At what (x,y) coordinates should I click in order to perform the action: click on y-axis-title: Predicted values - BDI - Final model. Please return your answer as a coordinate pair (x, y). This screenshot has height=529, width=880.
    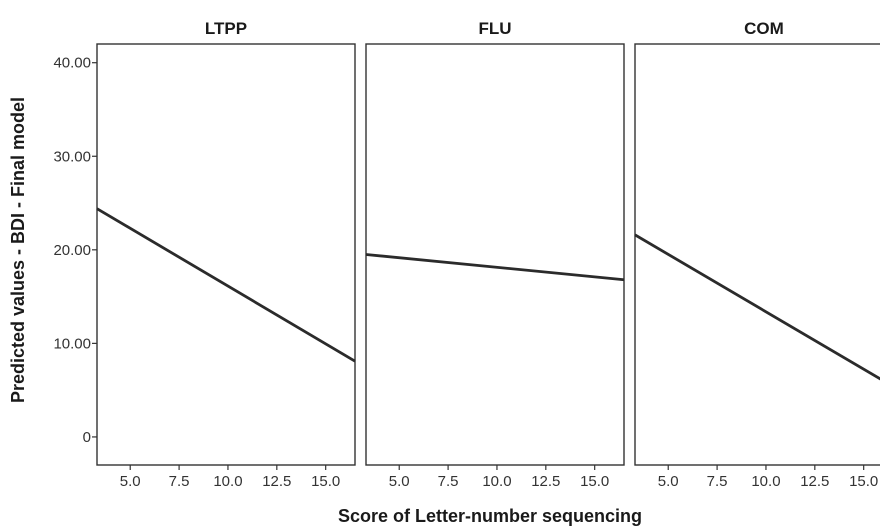
    Looking at the image, I should click on (18, 250).